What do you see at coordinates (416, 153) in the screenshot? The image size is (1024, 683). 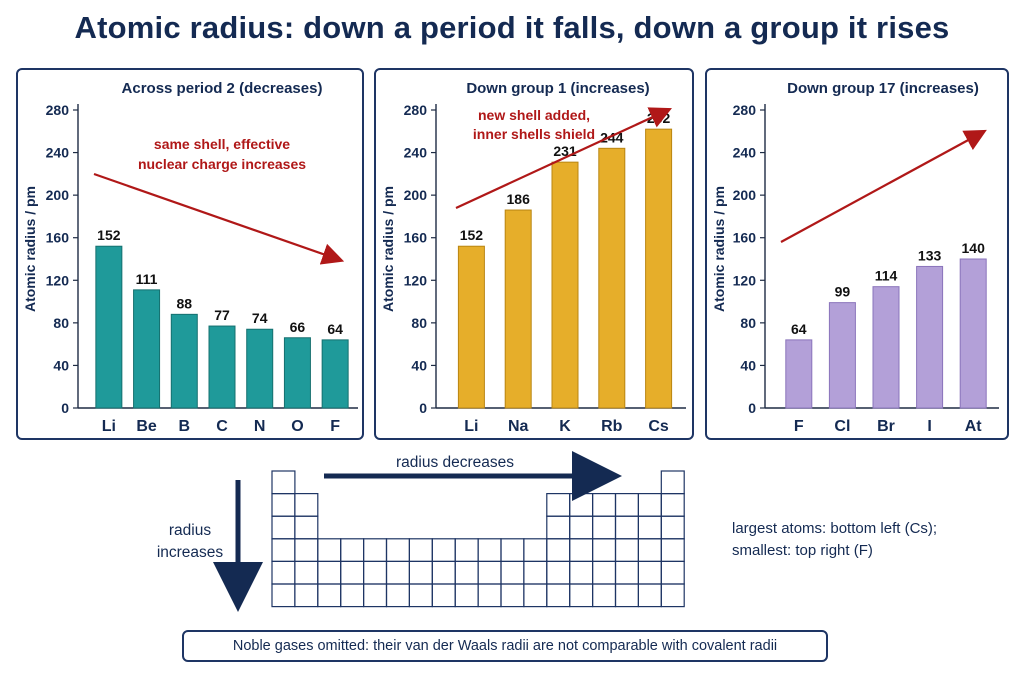 I see `y-tick-label: 240` at bounding box center [416, 153].